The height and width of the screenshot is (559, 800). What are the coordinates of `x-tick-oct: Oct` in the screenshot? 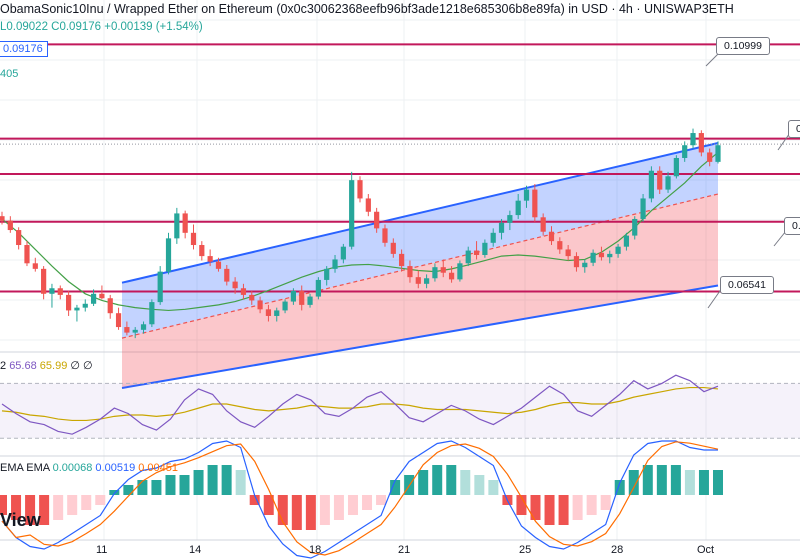 It's located at (706, 550).